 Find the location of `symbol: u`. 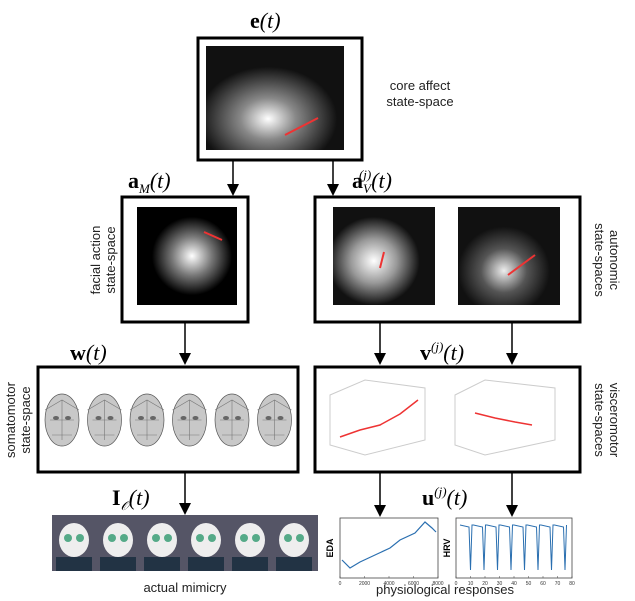

symbol: u is located at coordinates (428, 497).